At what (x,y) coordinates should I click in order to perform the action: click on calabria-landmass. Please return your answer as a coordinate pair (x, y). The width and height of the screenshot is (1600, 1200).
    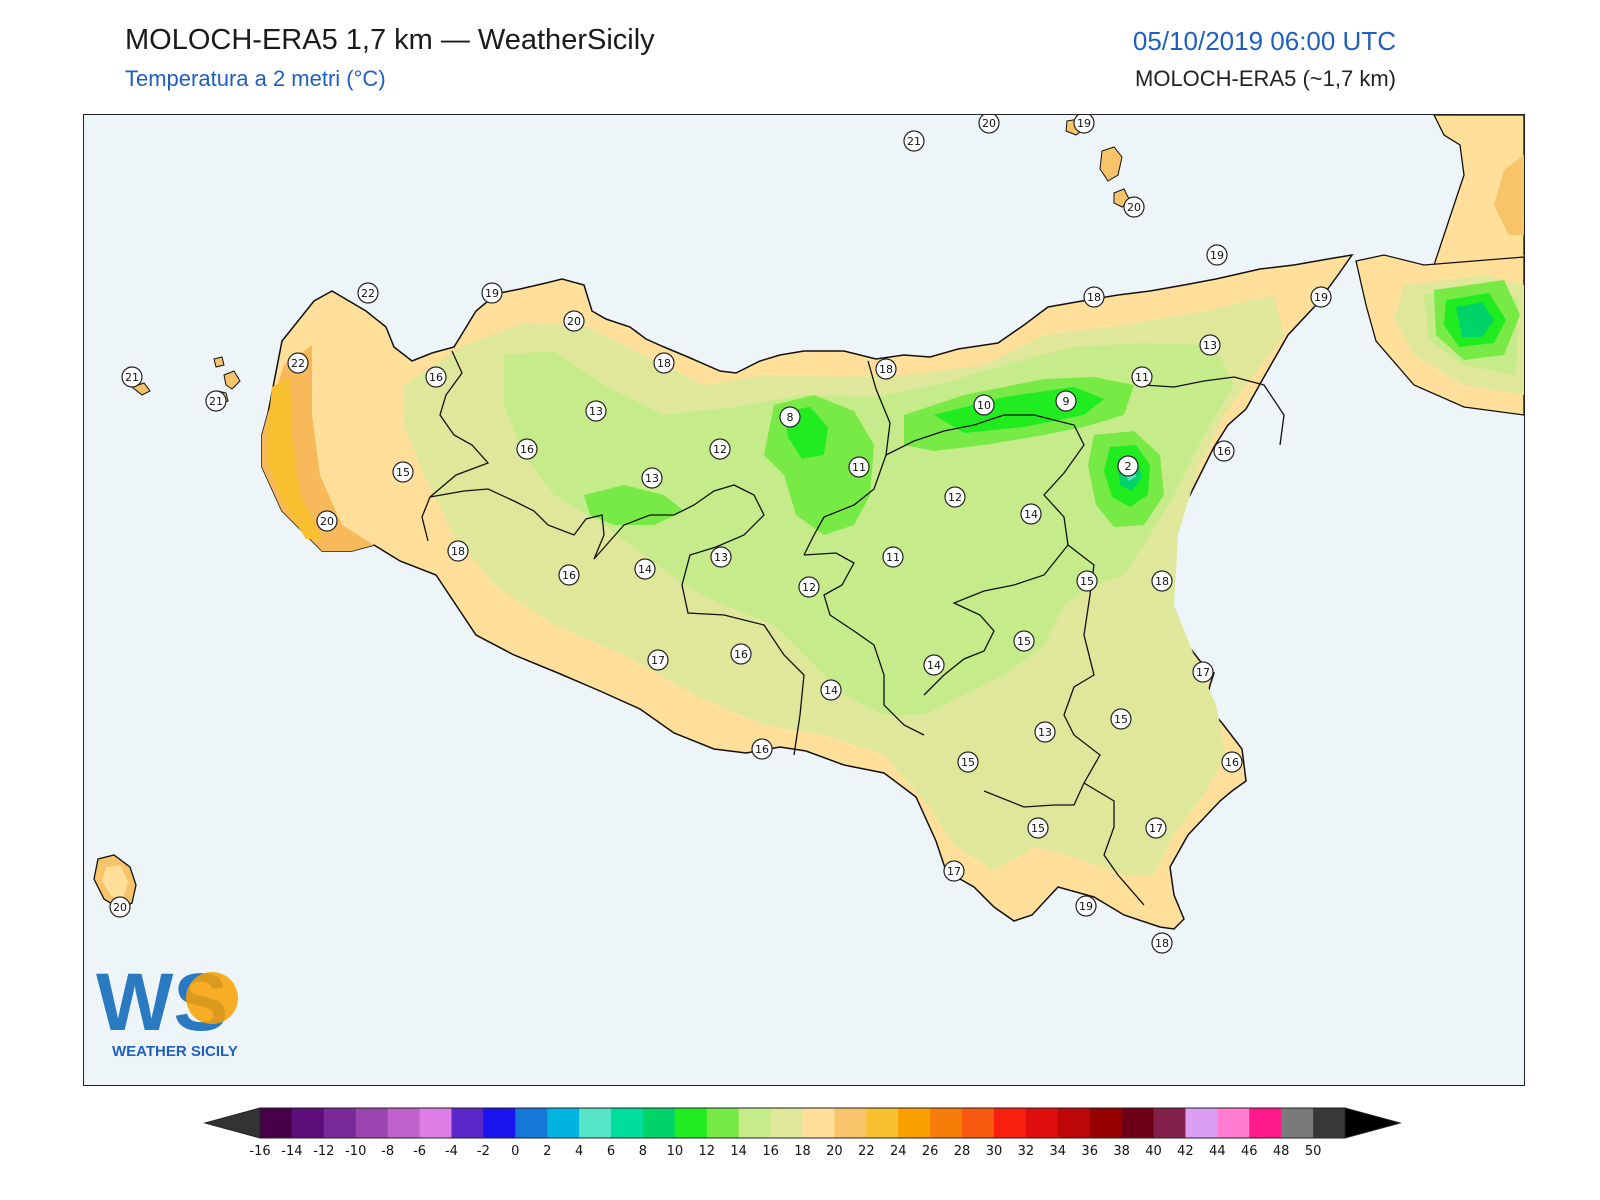
    Looking at the image, I should click on (1439, 265).